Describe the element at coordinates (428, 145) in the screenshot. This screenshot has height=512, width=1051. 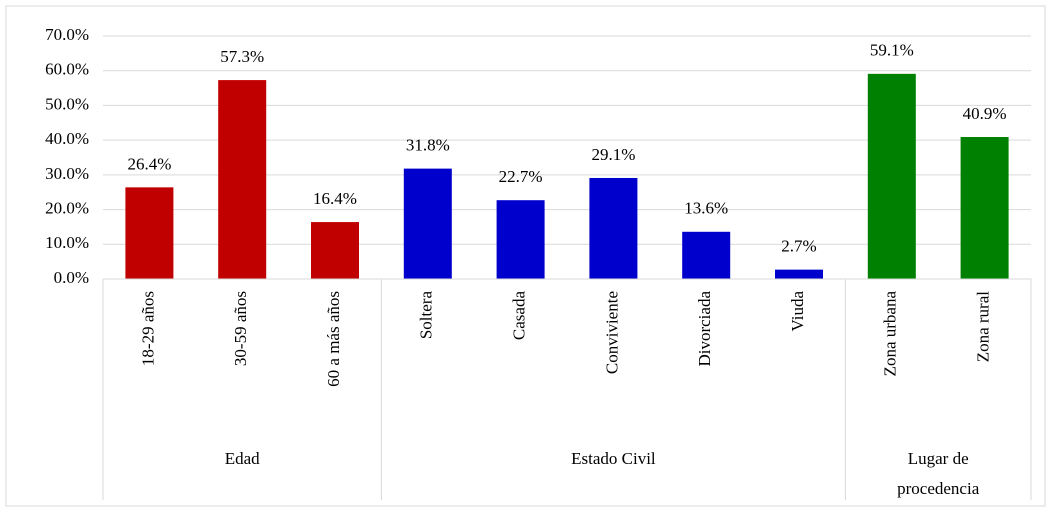
I see `value-label: 31.8%` at that location.